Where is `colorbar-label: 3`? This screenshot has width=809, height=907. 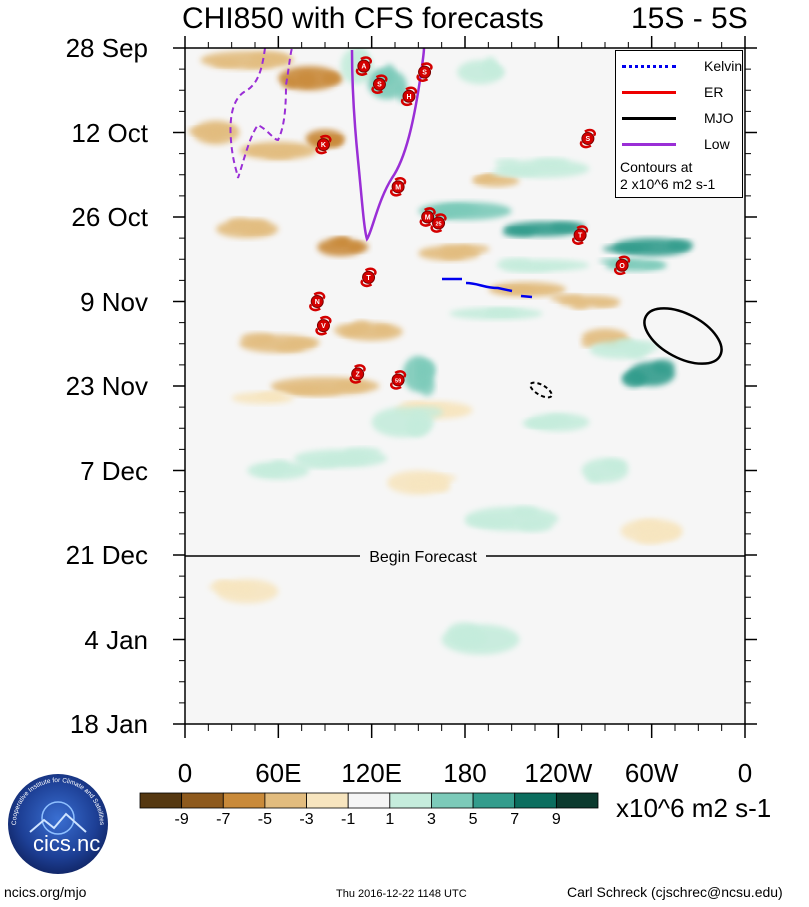
colorbar-label: 3 is located at coordinates (431, 819).